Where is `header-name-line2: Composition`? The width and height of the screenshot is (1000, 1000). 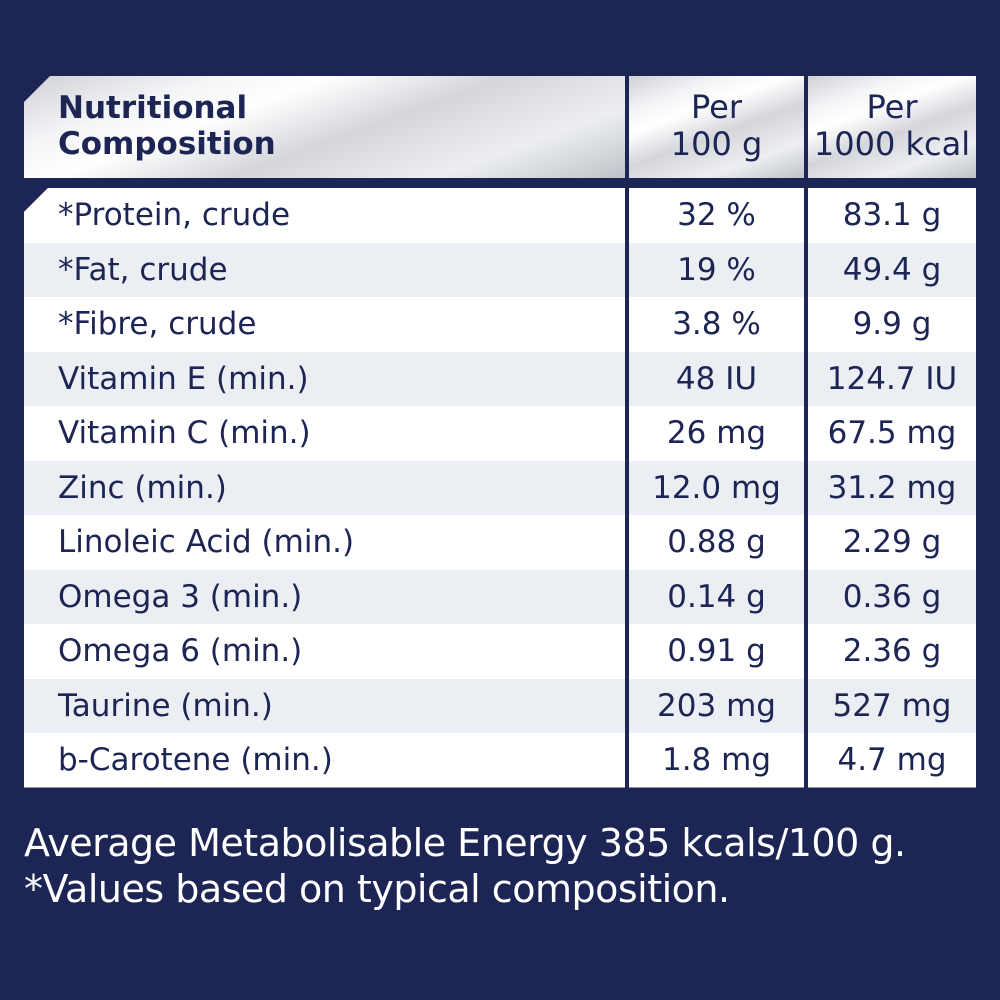
header-name-line2: Composition is located at coordinates (167, 144).